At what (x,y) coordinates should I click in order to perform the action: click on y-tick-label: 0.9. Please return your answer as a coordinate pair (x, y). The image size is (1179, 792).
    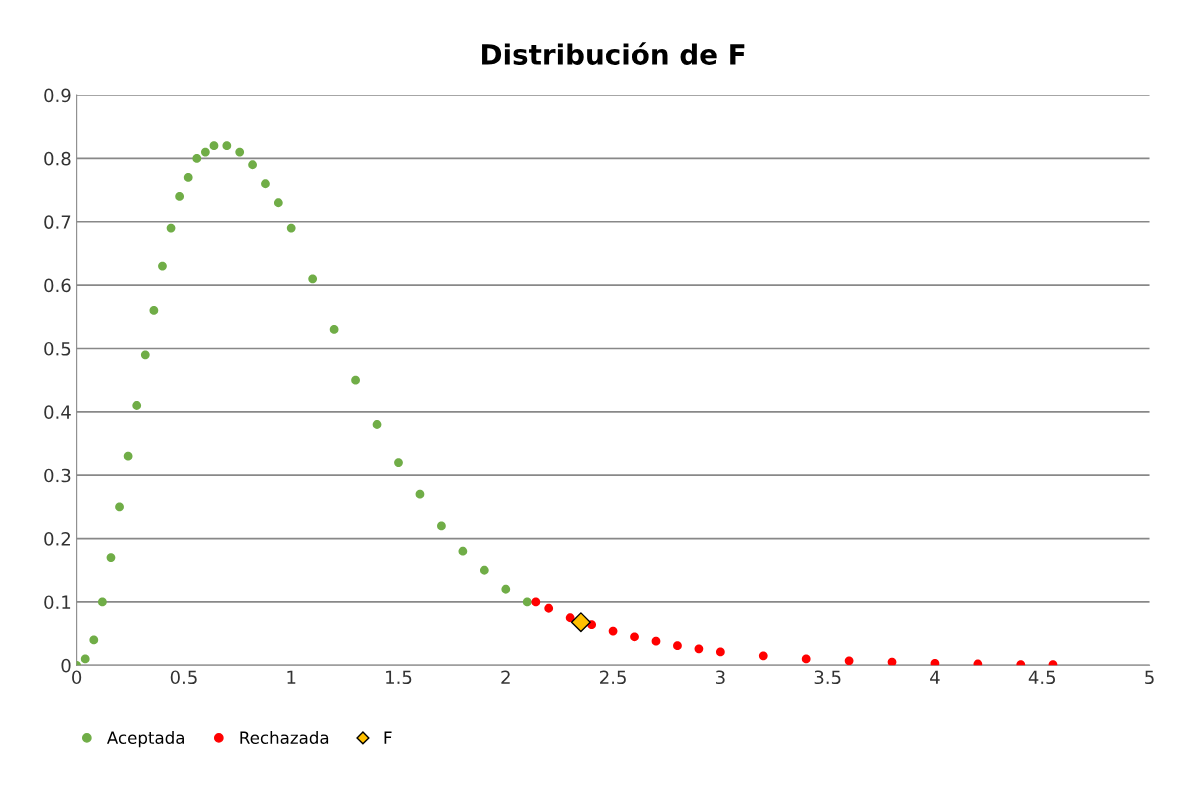
    Looking at the image, I should click on (57, 95).